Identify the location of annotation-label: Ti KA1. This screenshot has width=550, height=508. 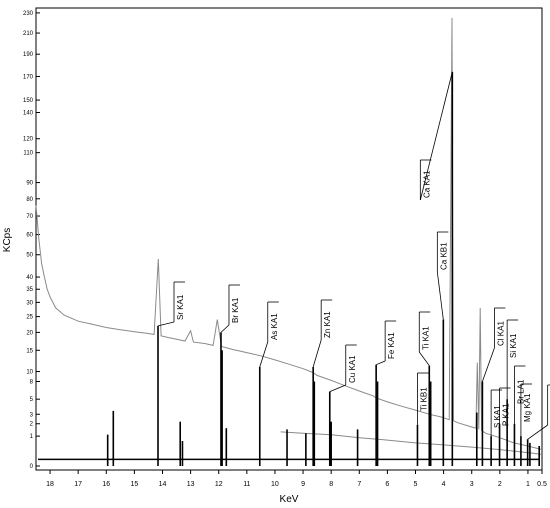
(425, 338).